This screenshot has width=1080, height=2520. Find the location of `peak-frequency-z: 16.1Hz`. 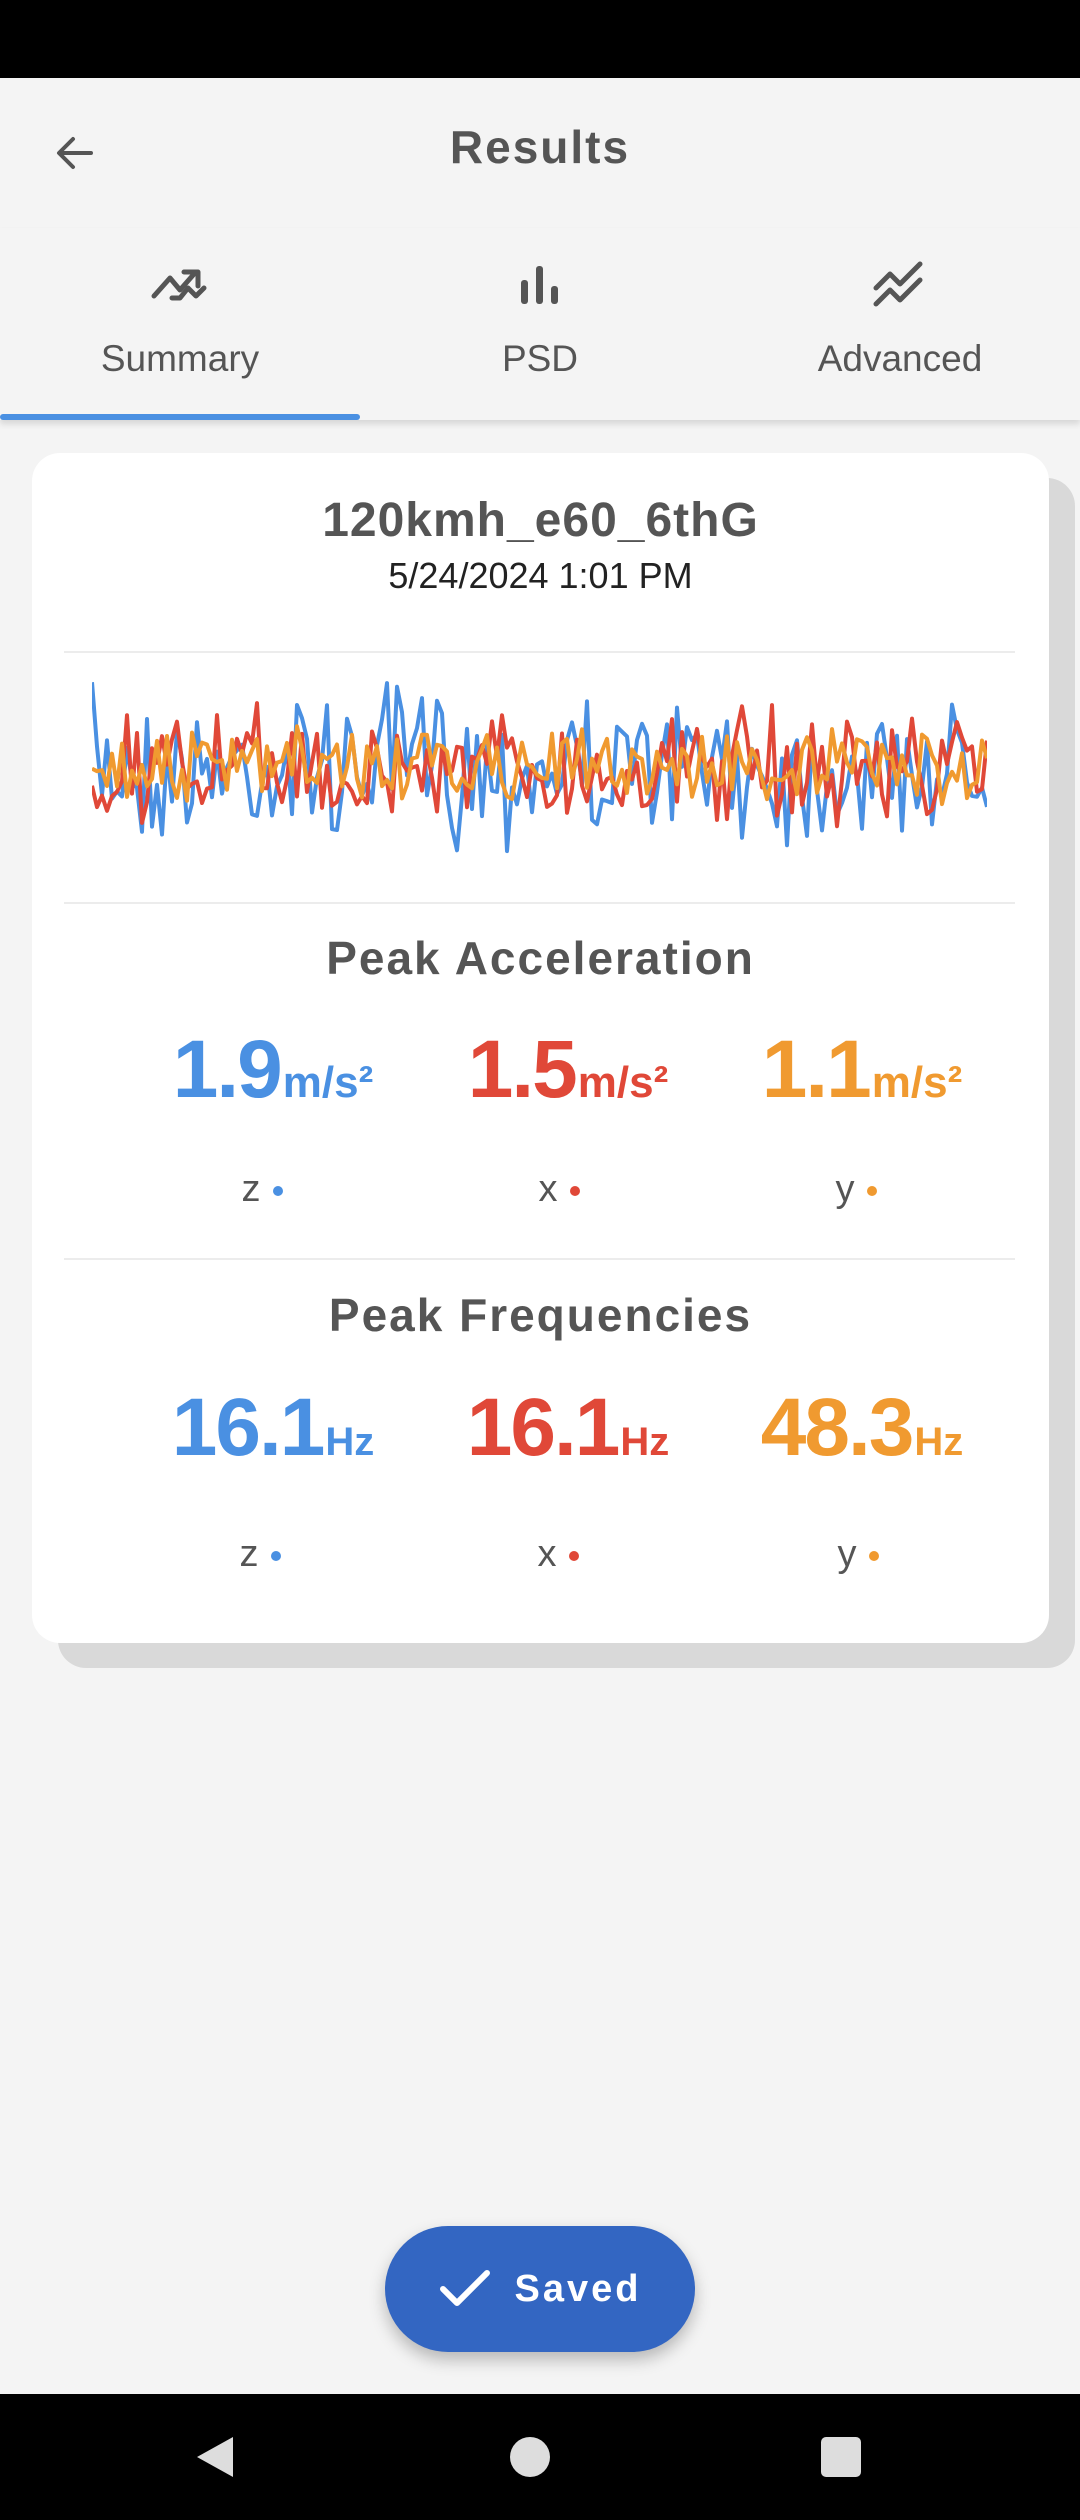

peak-frequency-z: 16.1Hz is located at coordinates (273, 1428).